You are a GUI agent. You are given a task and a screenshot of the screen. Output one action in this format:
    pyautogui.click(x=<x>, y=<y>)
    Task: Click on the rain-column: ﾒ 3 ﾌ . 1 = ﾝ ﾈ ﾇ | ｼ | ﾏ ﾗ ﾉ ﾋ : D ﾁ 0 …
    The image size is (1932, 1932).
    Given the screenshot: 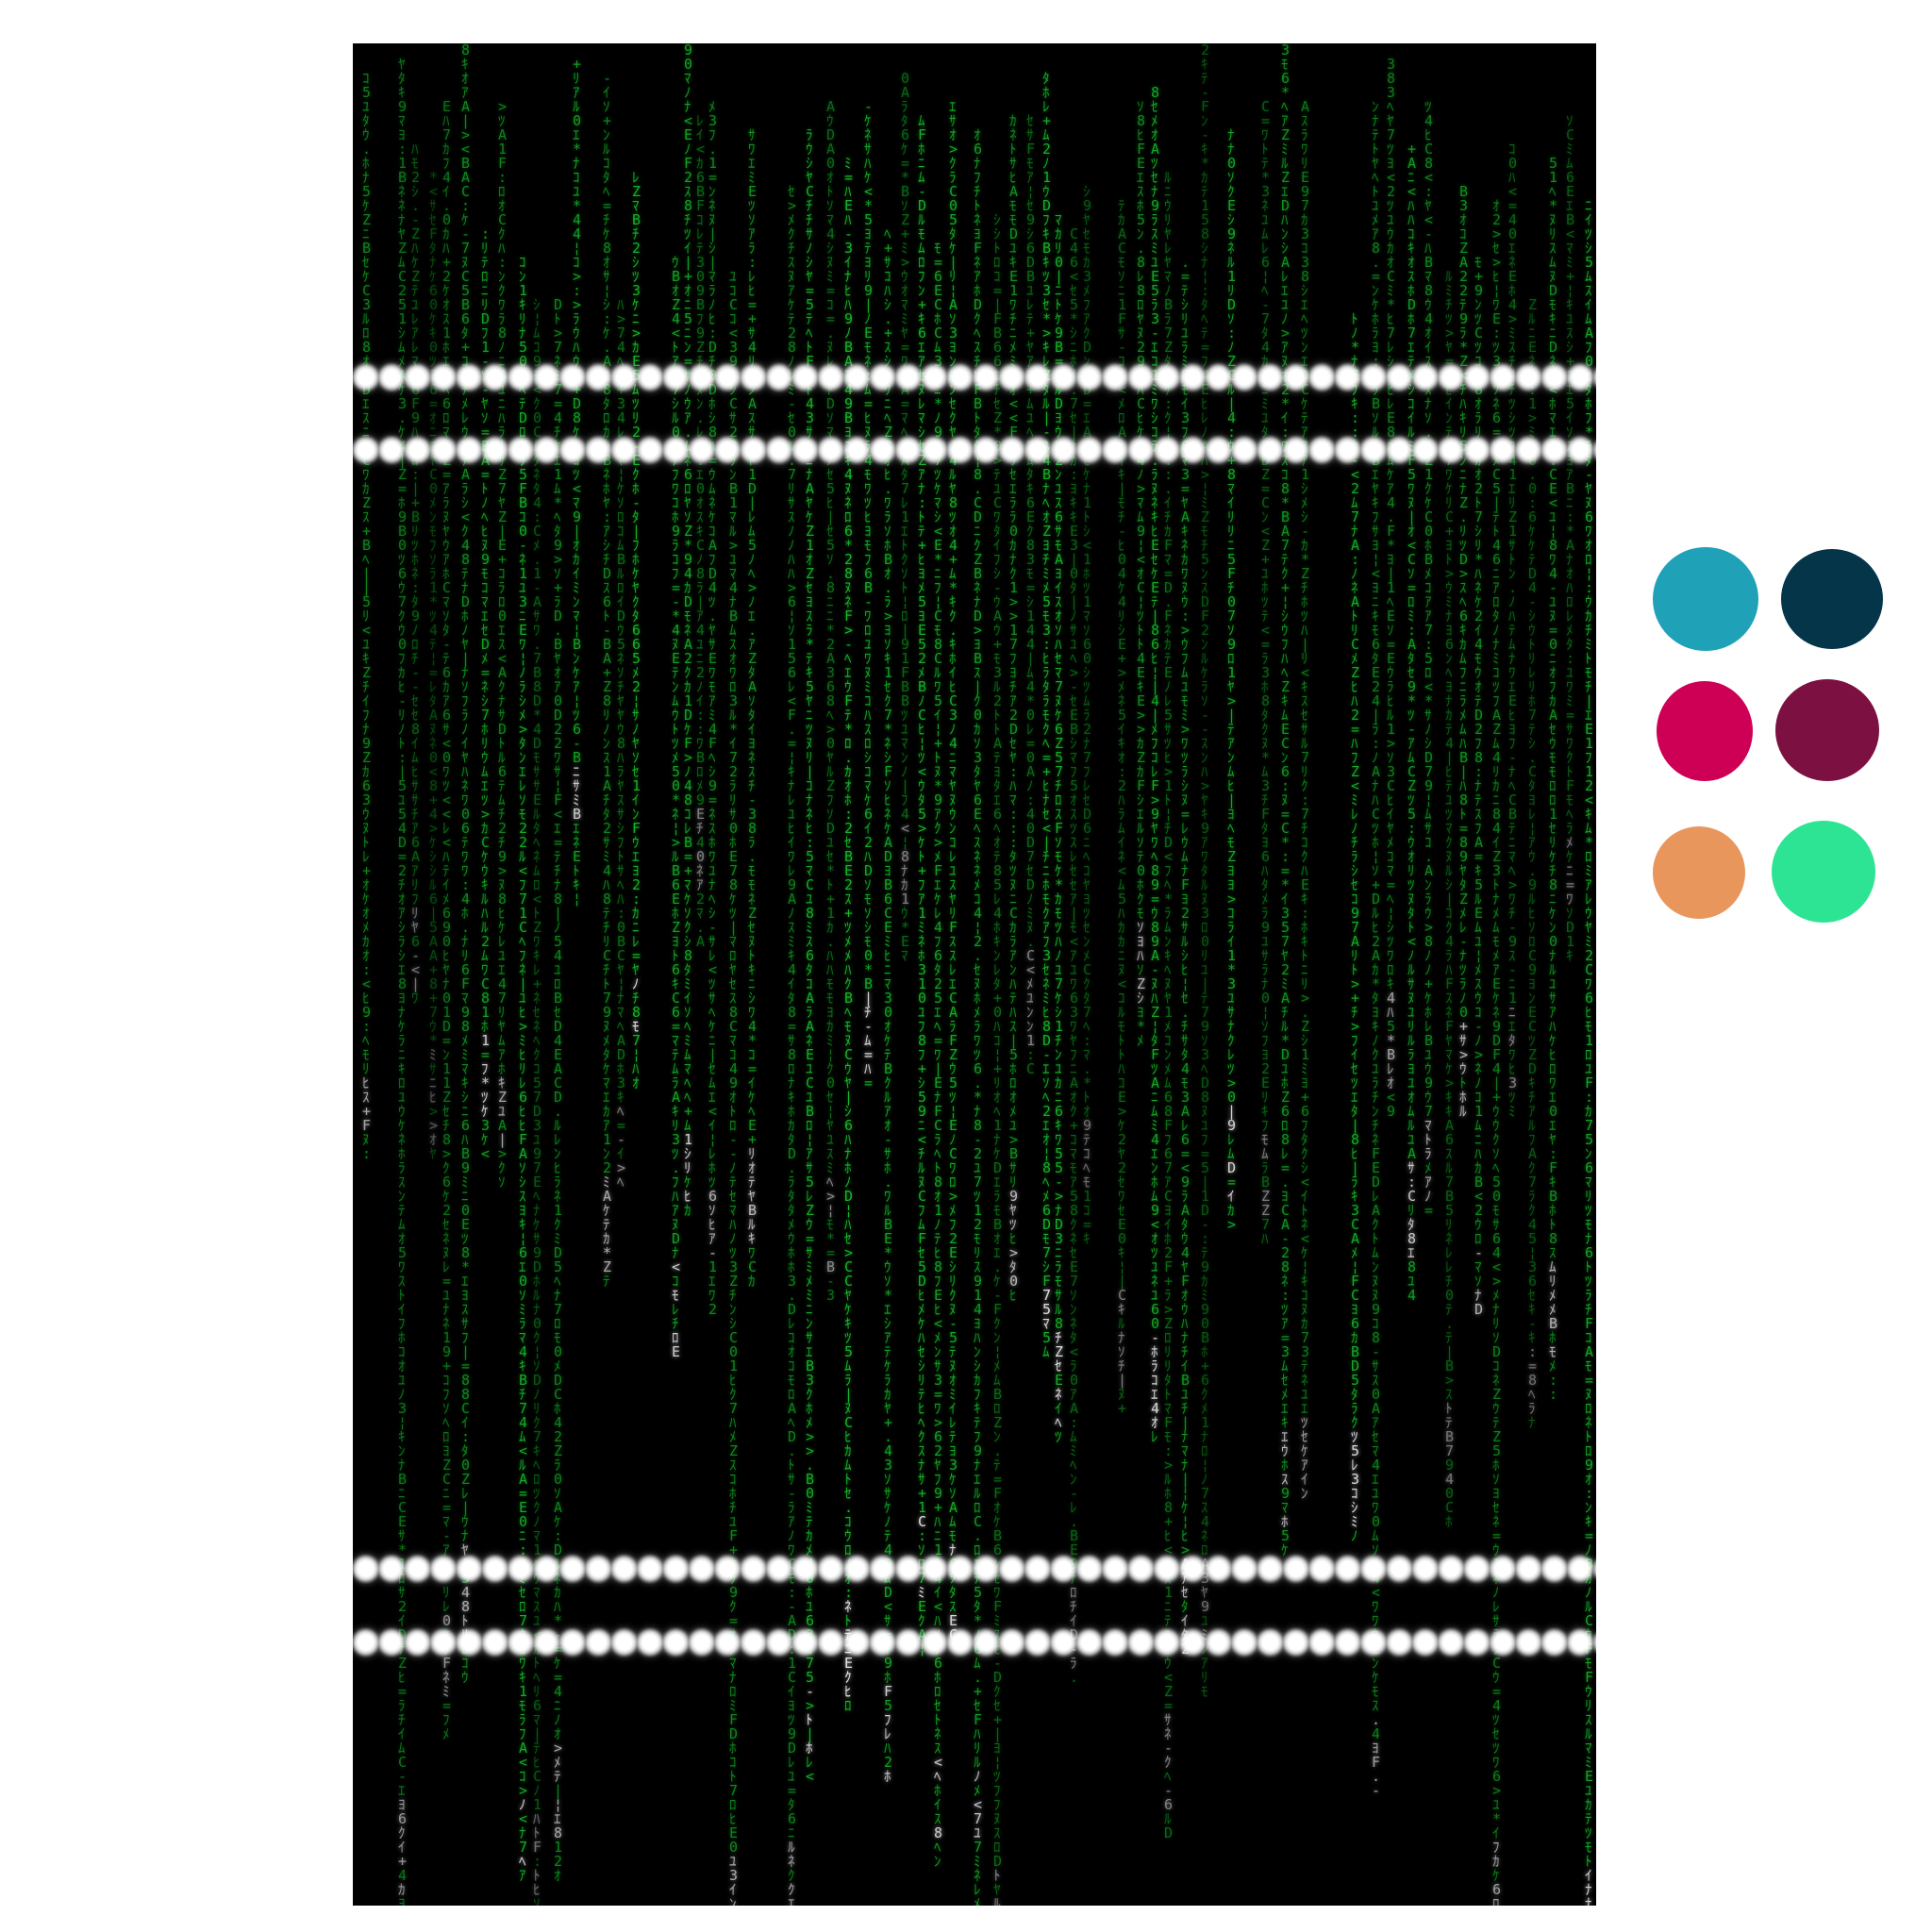 What is the action you would take?
    pyautogui.click(x=713, y=708)
    